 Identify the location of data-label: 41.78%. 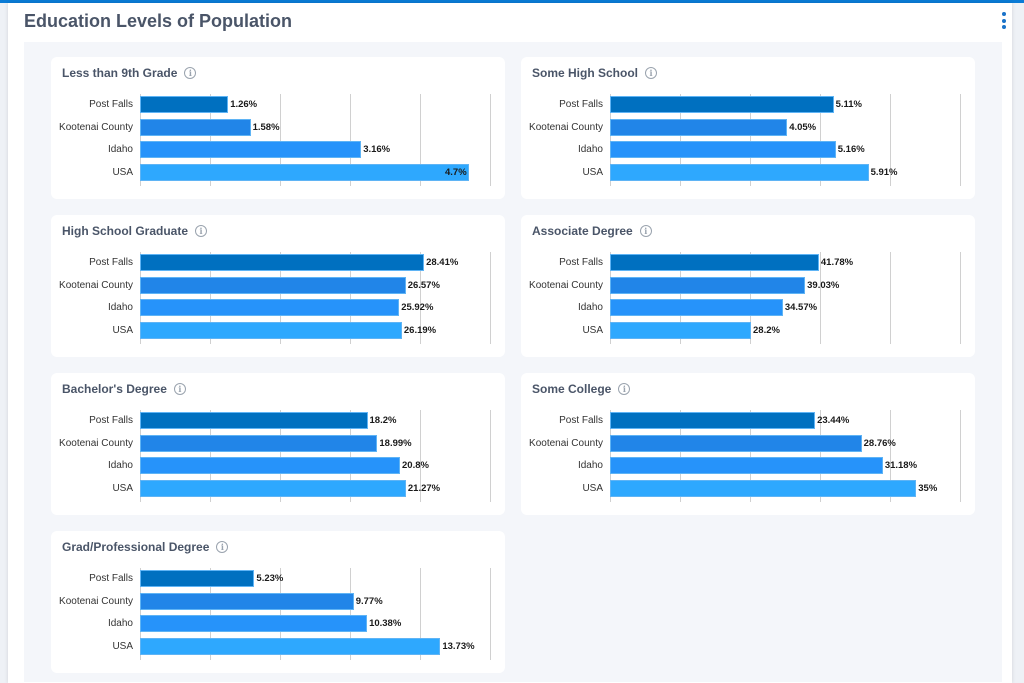
(837, 262).